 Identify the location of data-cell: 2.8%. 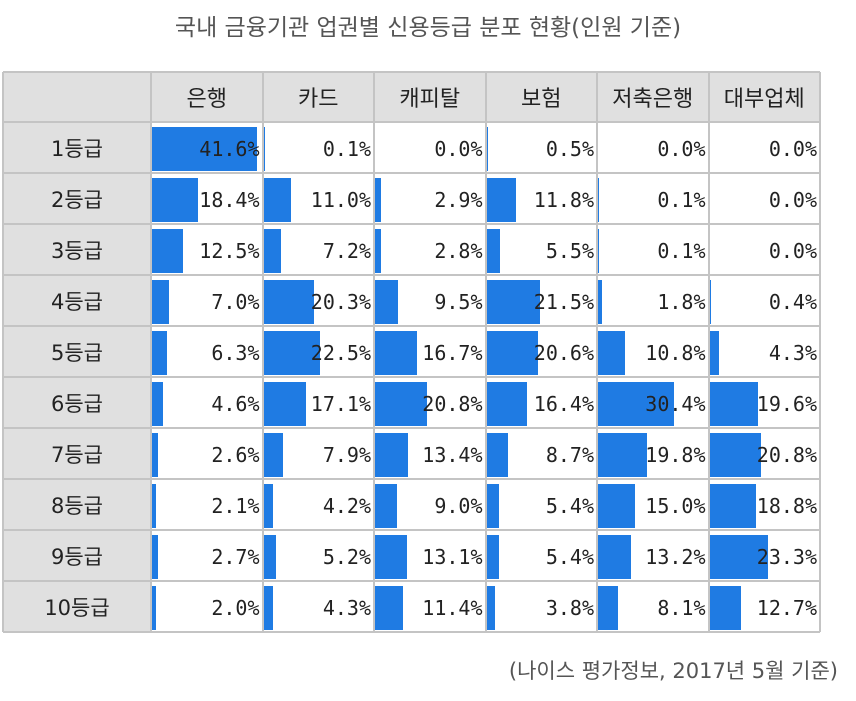
(430, 249).